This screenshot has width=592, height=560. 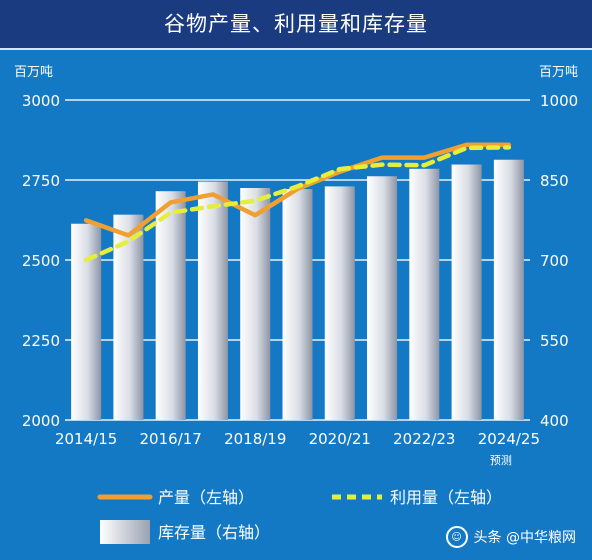 What do you see at coordinates (554, 341) in the screenshot?
I see `right-tick-label: 550` at bounding box center [554, 341].